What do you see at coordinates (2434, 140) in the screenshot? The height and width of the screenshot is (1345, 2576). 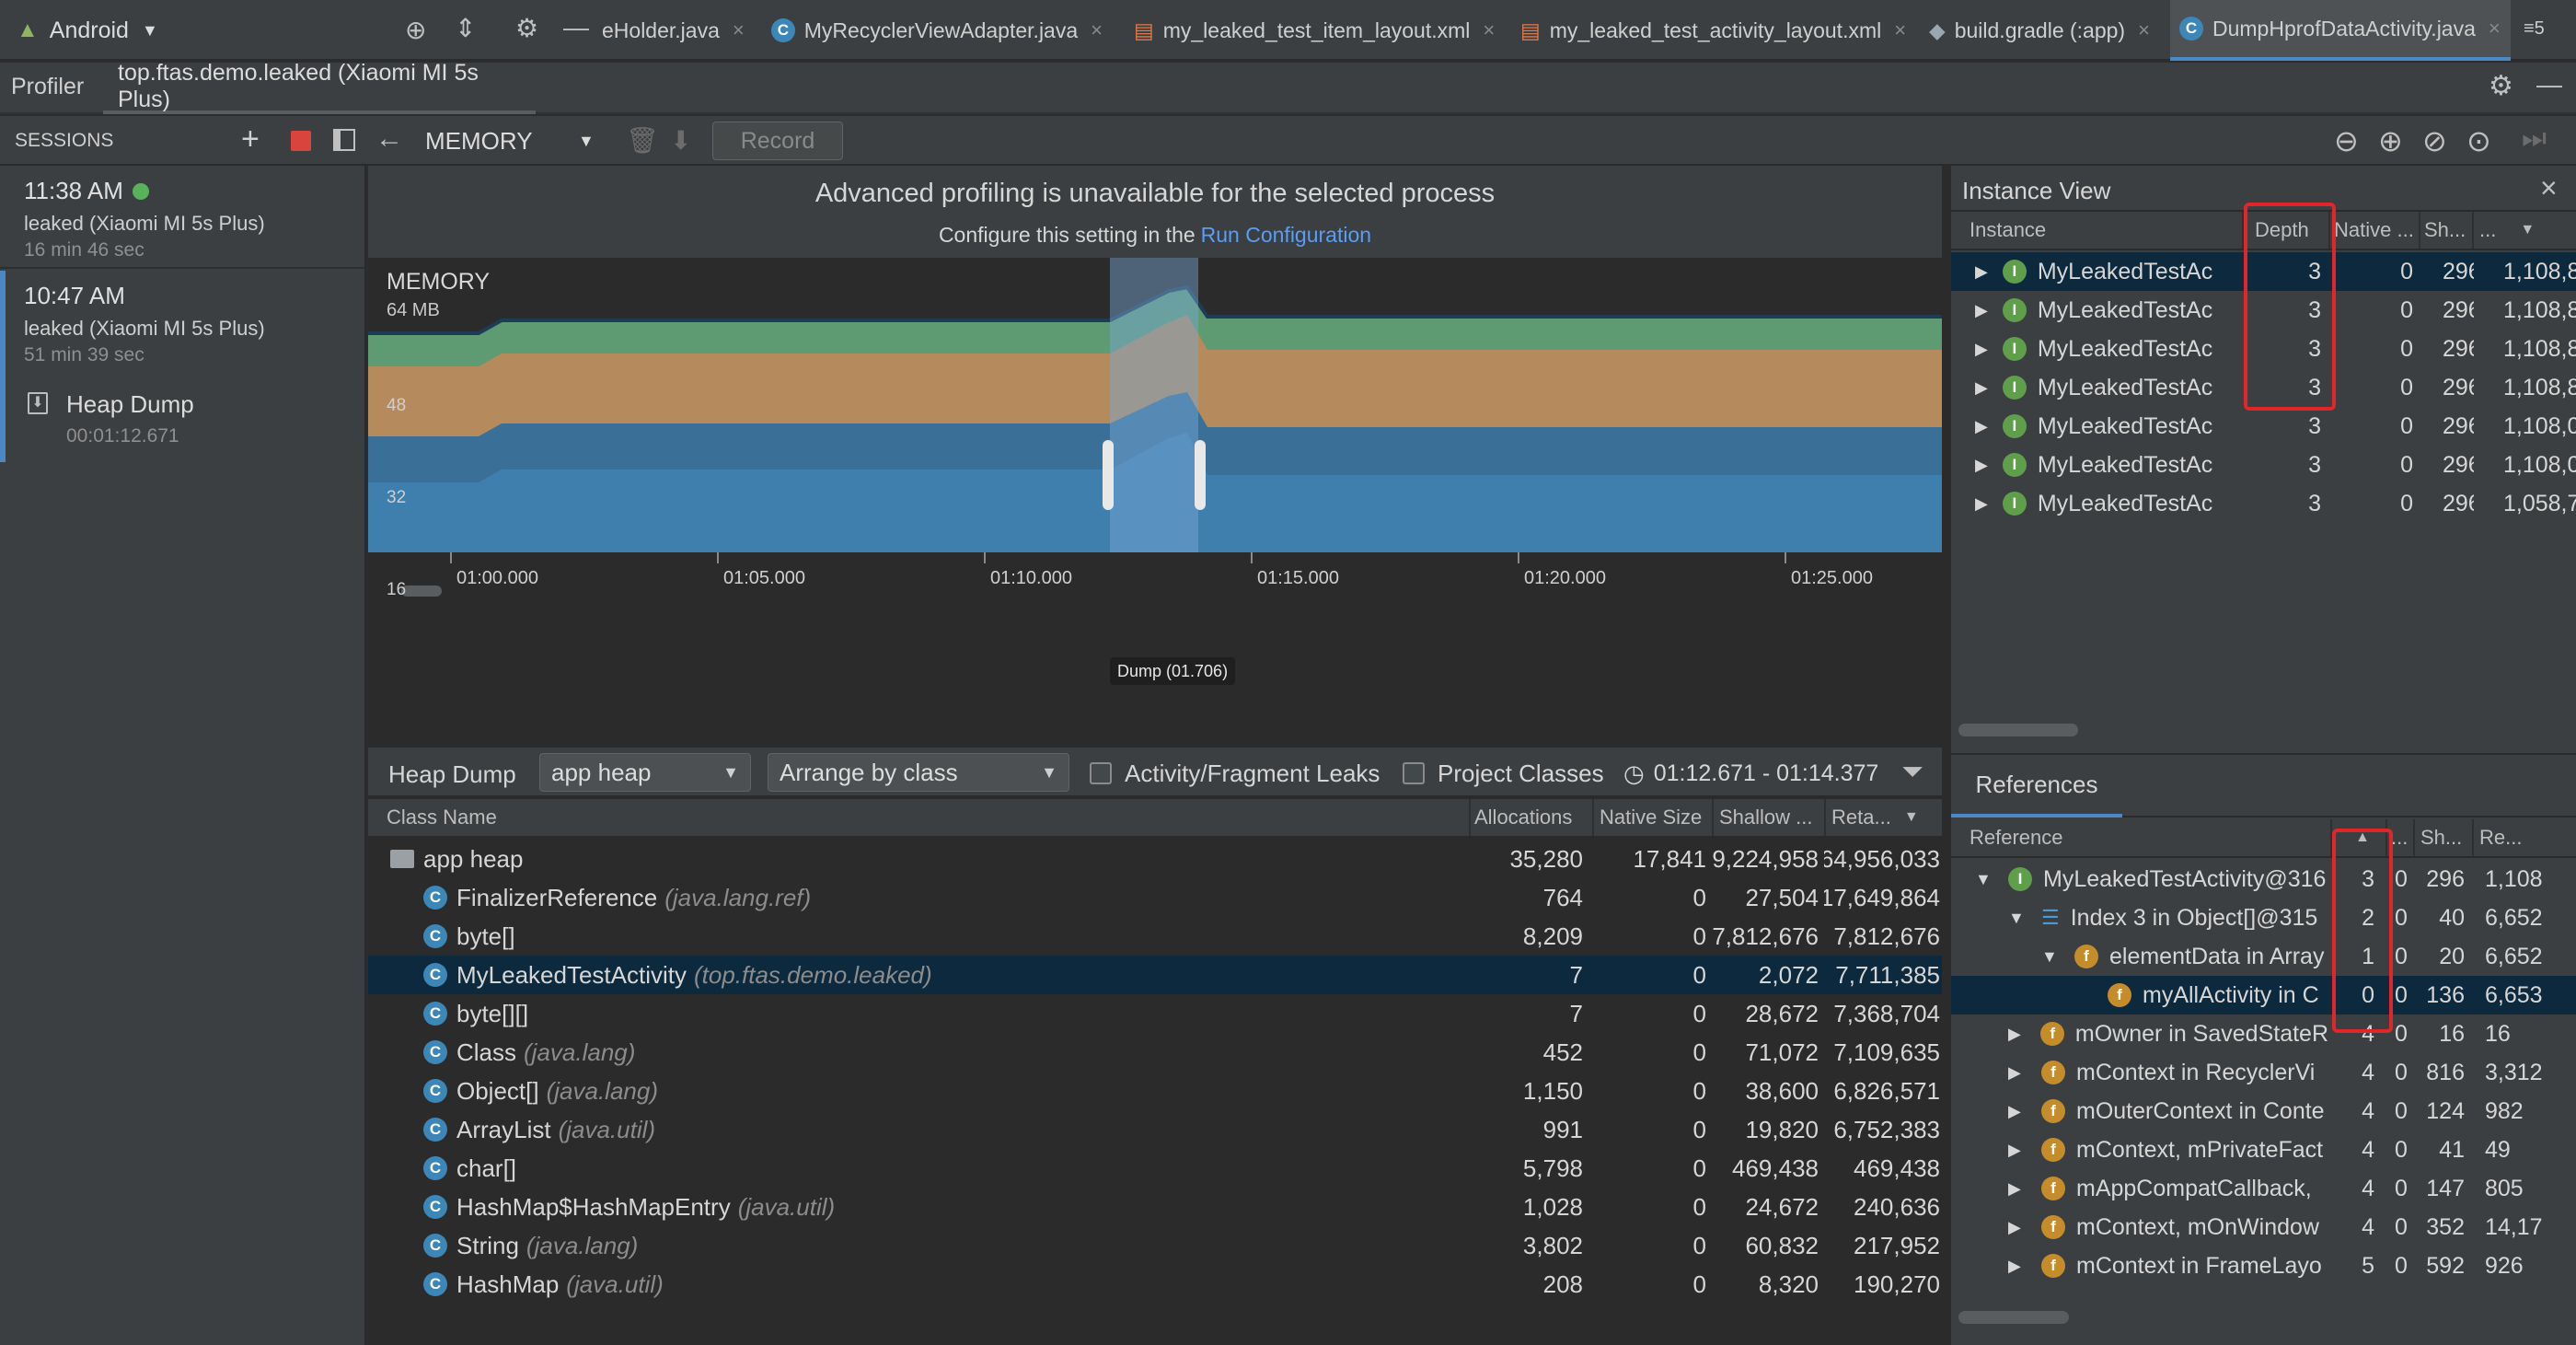 I see `reset-zoom-icon: ⊘` at bounding box center [2434, 140].